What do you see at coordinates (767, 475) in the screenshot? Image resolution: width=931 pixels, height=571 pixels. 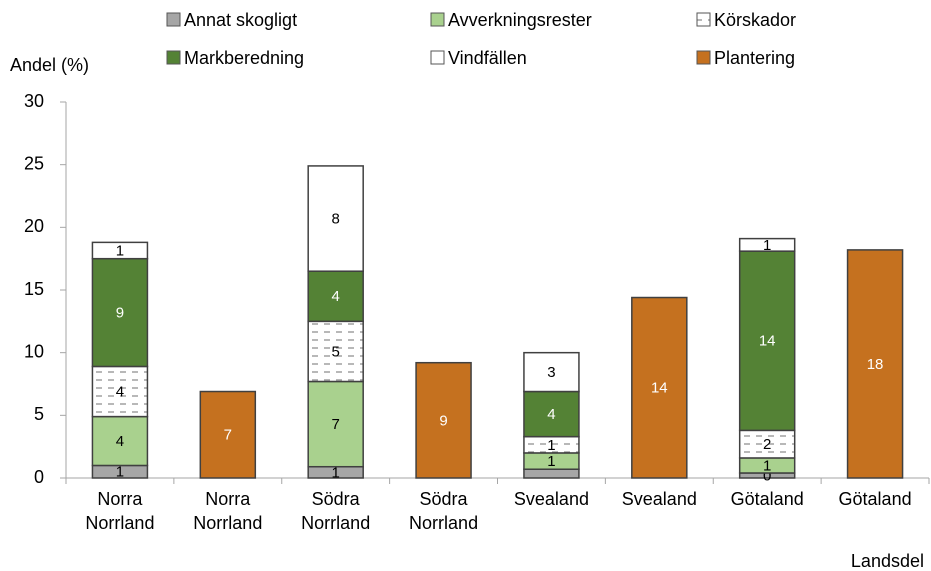 I see `data-label: 0` at bounding box center [767, 475].